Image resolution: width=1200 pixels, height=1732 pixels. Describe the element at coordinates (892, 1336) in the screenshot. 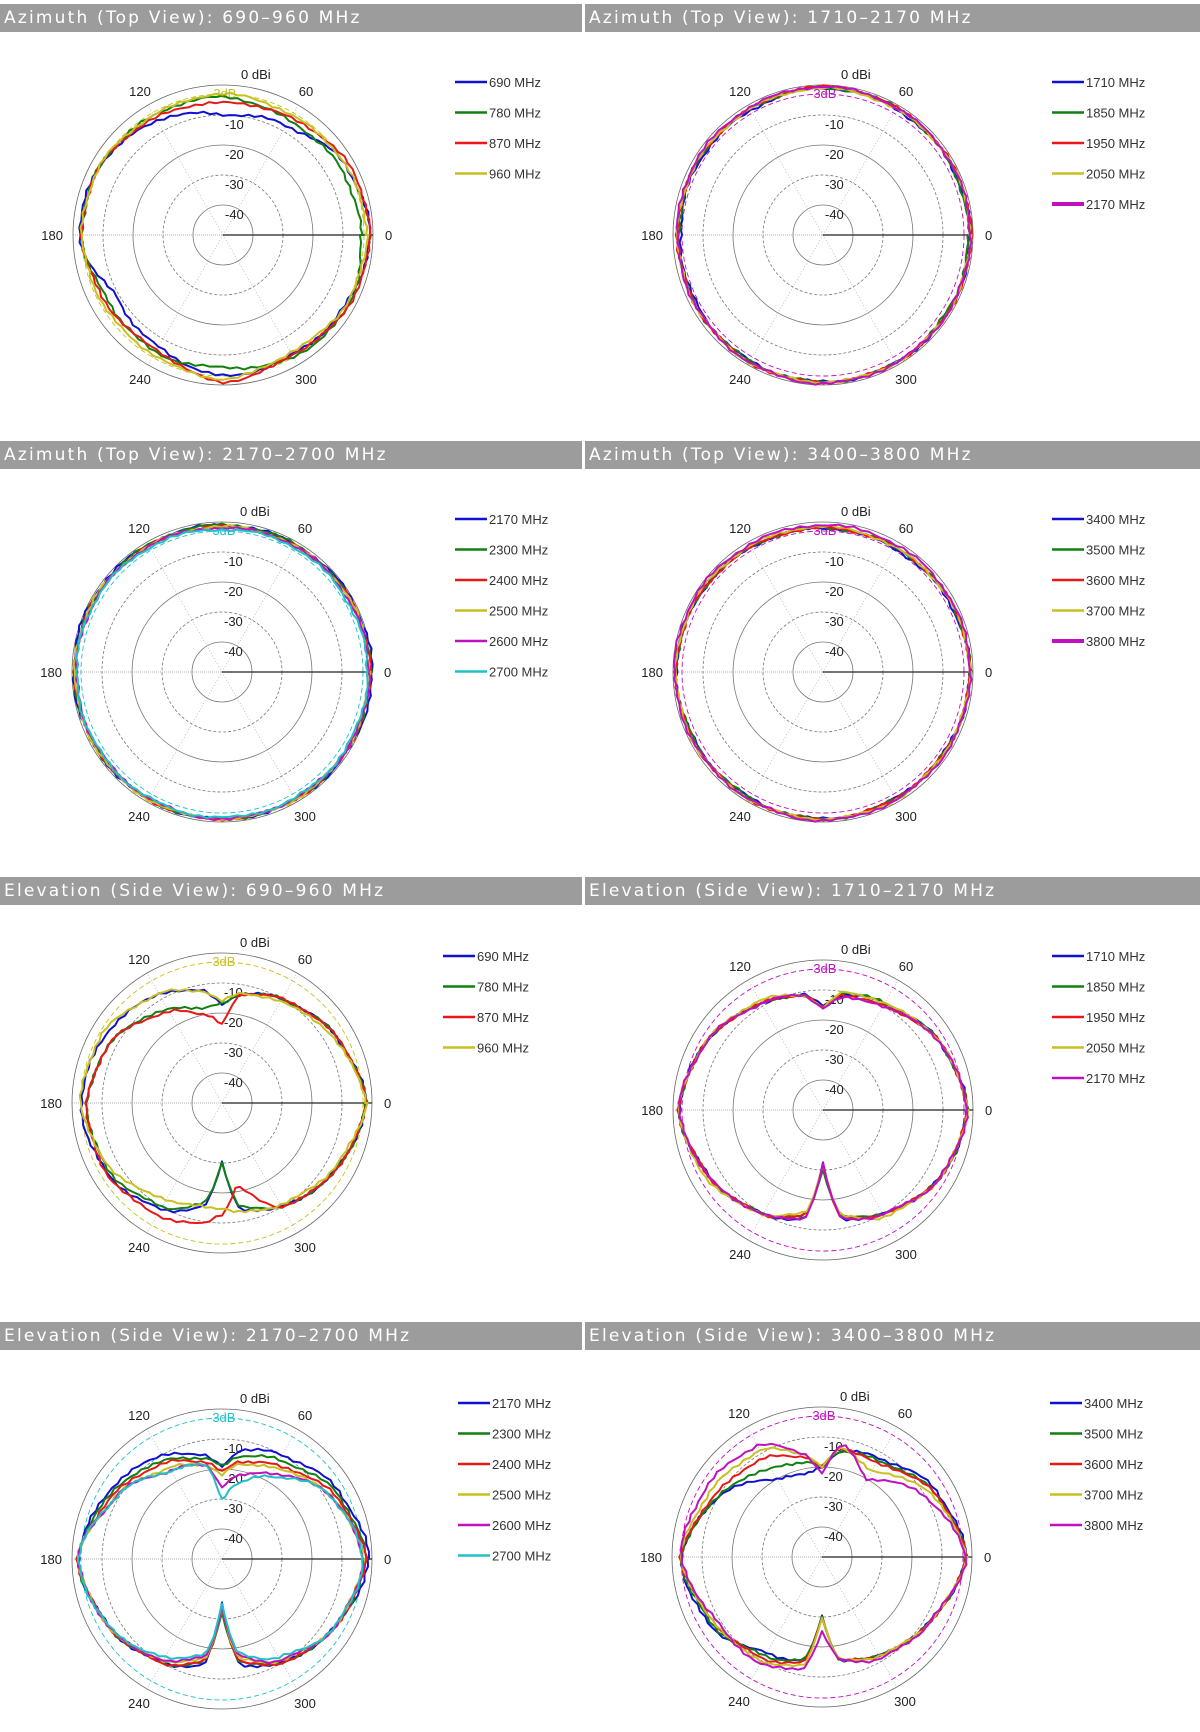

I see `panel-header-elevation-3400-3800: Elevation (Side View): 3400–3800 MHz` at that location.